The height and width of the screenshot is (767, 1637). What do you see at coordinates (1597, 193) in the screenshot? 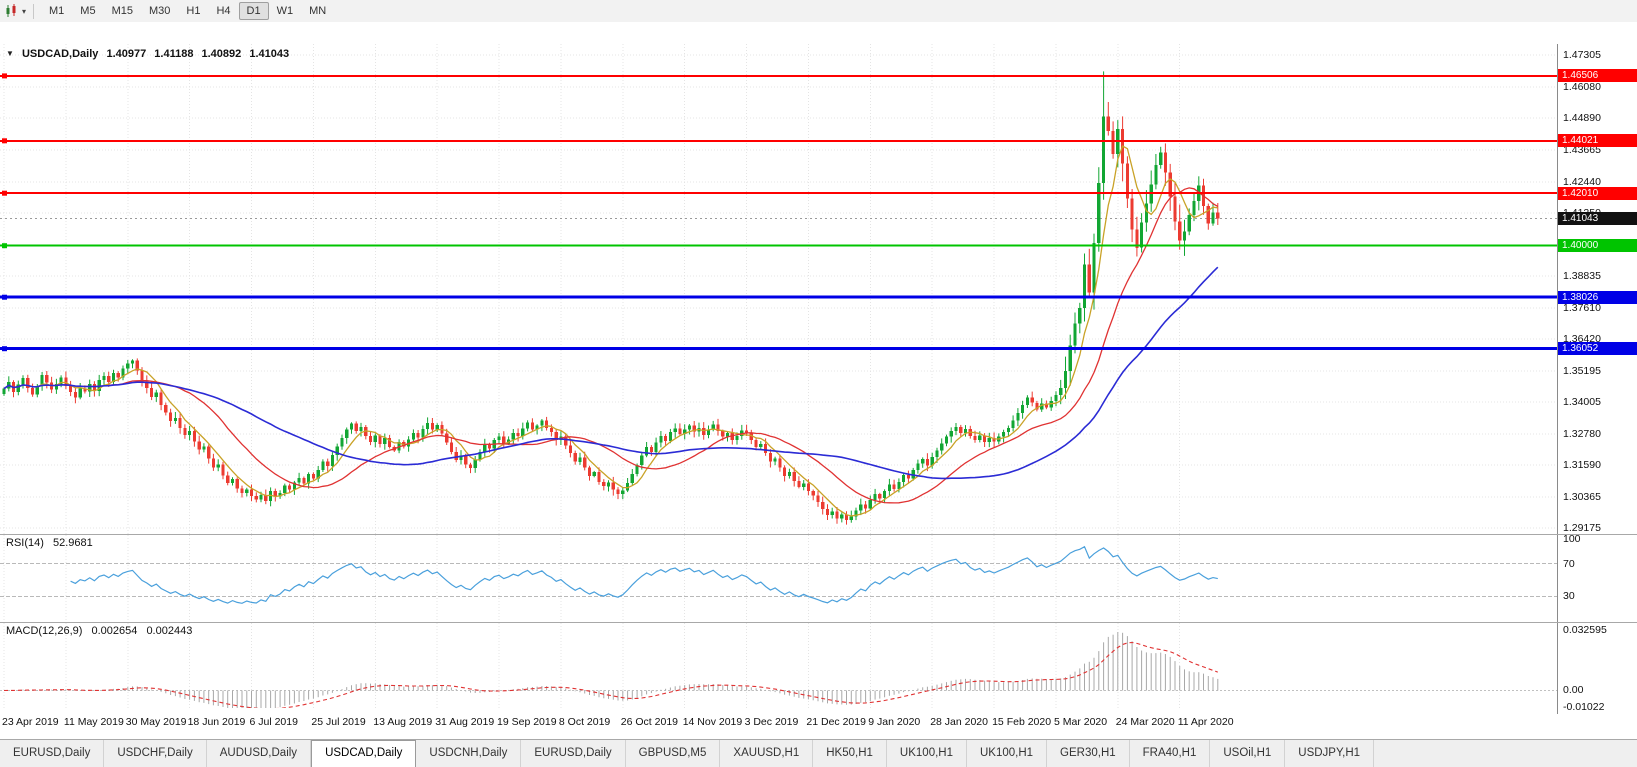
I see `level-price-label: 1.42010` at bounding box center [1597, 193].